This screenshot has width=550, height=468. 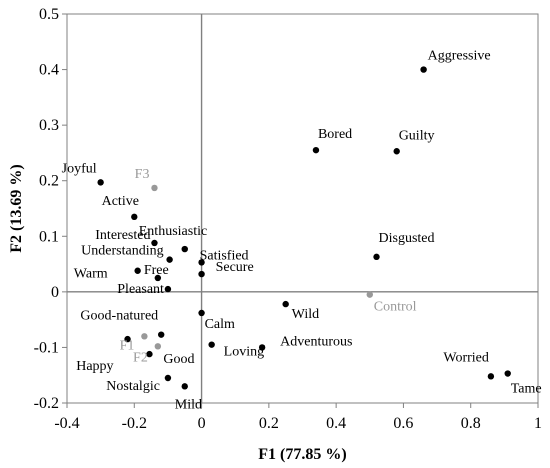 I want to click on term-point-label: Nostalgic, so click(x=133, y=386).